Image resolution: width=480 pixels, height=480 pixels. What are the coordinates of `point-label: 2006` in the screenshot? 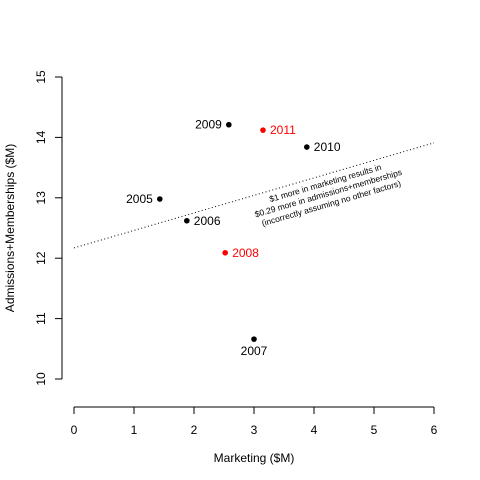 It's located at (207, 221).